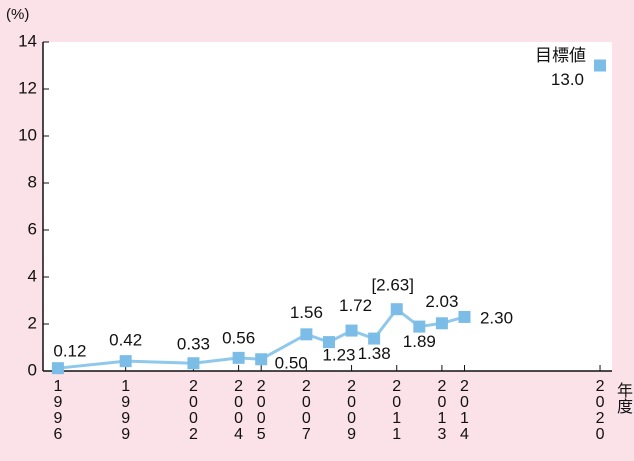 The width and height of the screenshot is (634, 461). Describe the element at coordinates (27, 87) in the screenshot. I see `y-tick-label: 12` at that location.